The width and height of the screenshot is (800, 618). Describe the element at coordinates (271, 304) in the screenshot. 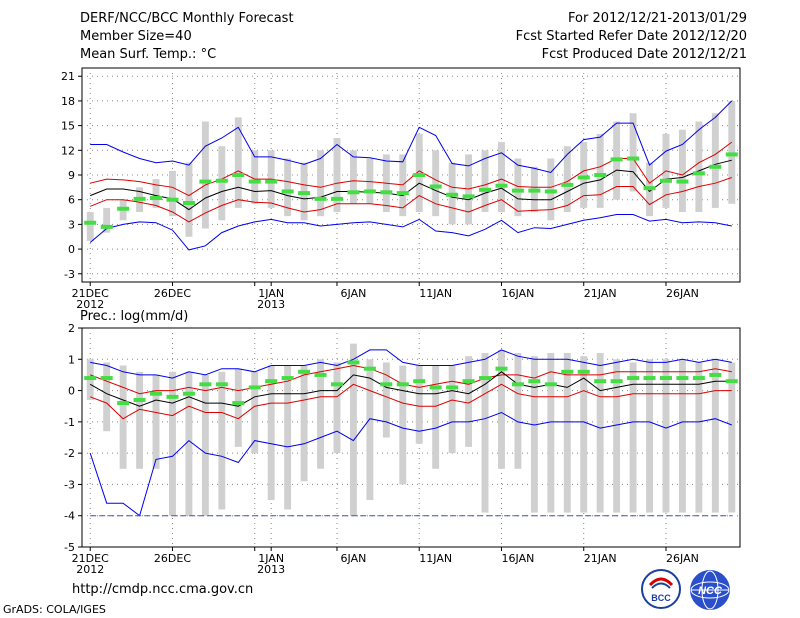

I see `temperature-xtick-label: 2013` at that location.